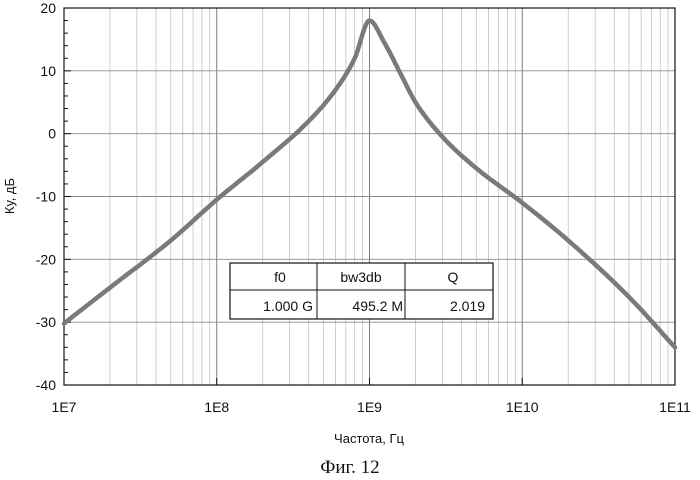 The height and width of the screenshot is (480, 700). What do you see at coordinates (453, 277) in the screenshot?
I see `table-header-q: Q` at bounding box center [453, 277].